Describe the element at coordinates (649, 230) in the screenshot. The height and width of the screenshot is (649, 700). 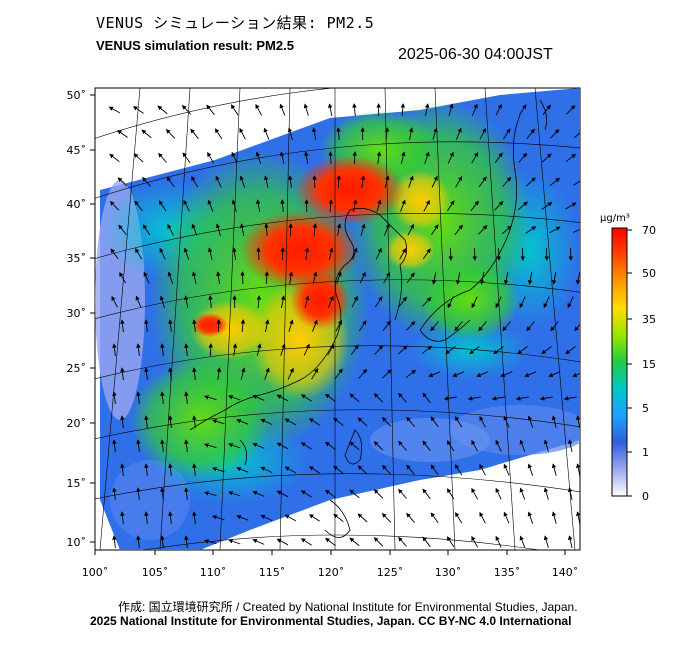
I see `colorbar-tick-label: 70` at that location.